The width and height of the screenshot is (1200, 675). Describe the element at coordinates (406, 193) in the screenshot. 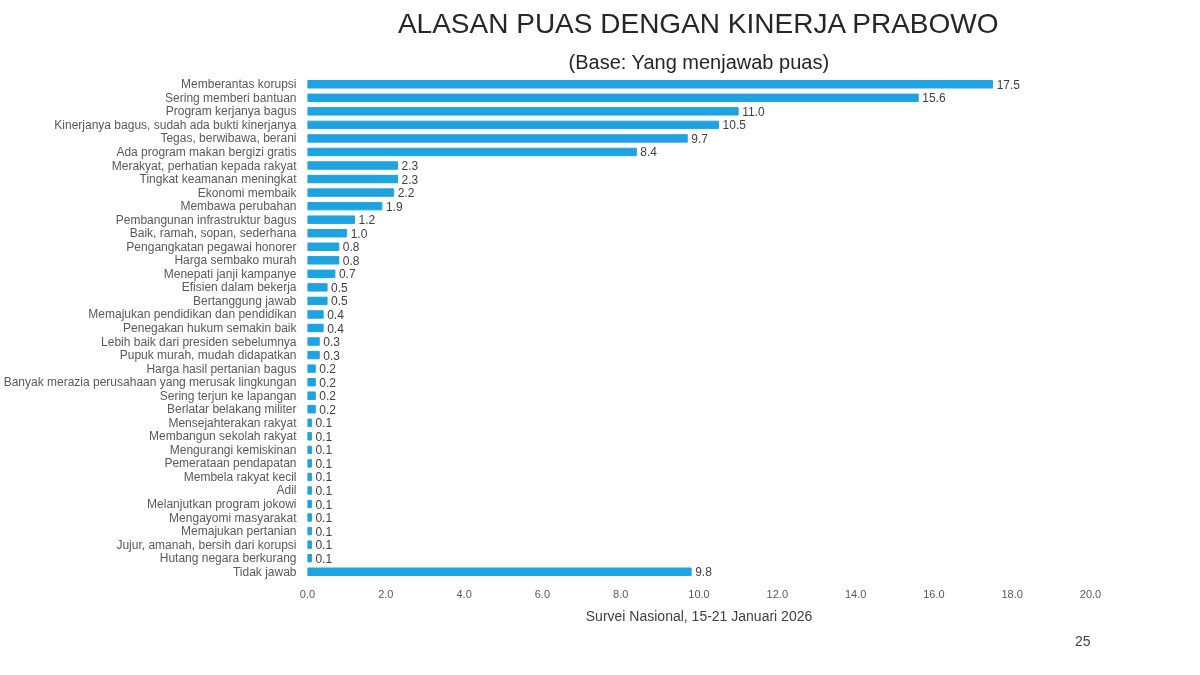

I see `data-label: 2.2` at that location.